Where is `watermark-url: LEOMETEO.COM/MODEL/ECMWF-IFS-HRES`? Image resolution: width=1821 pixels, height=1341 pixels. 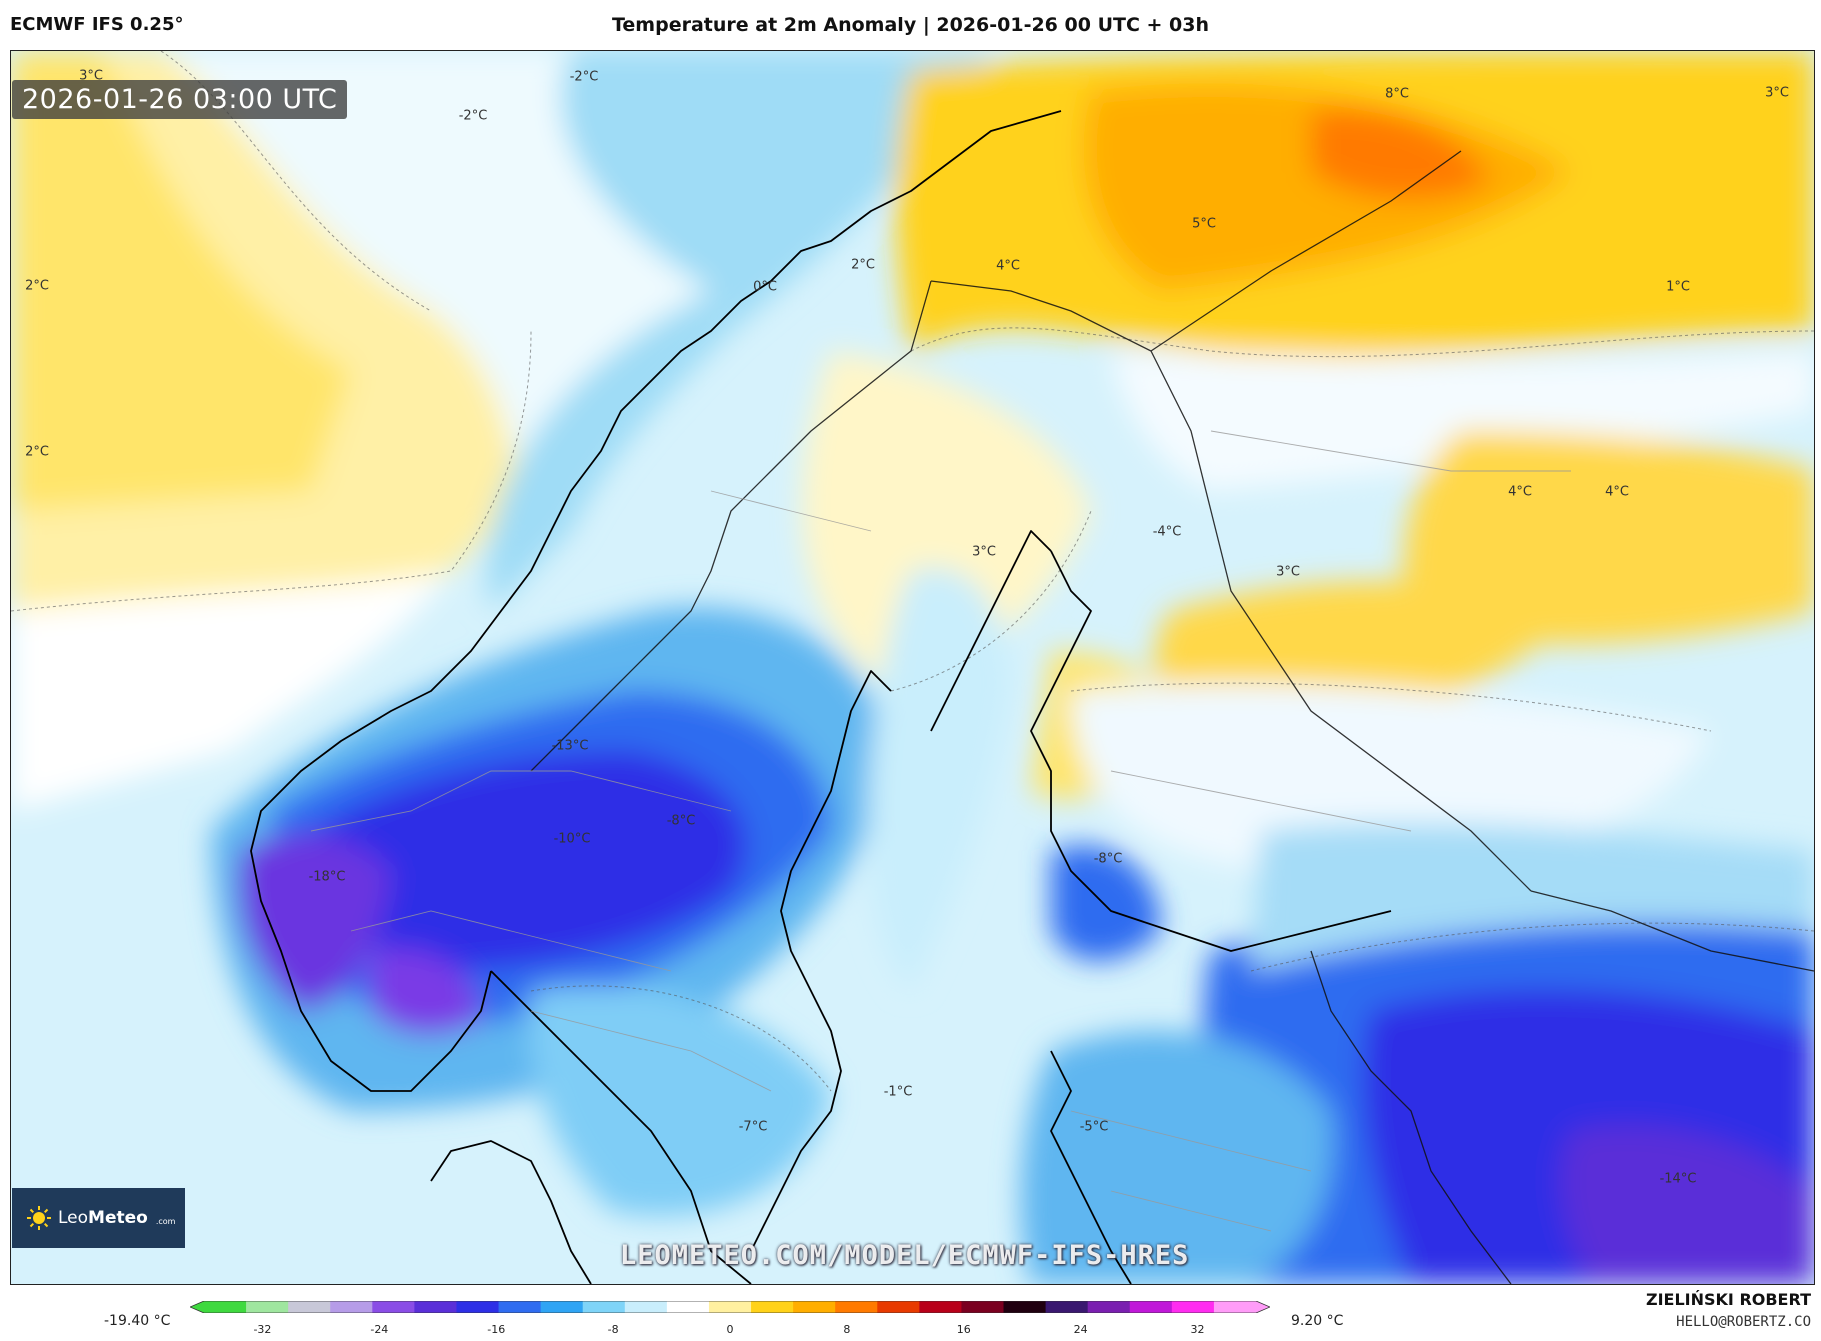
watermark-url: LEOMETEO.COM/MODEL/ECMWF-IFS-HRES is located at coordinates (905, 1255).